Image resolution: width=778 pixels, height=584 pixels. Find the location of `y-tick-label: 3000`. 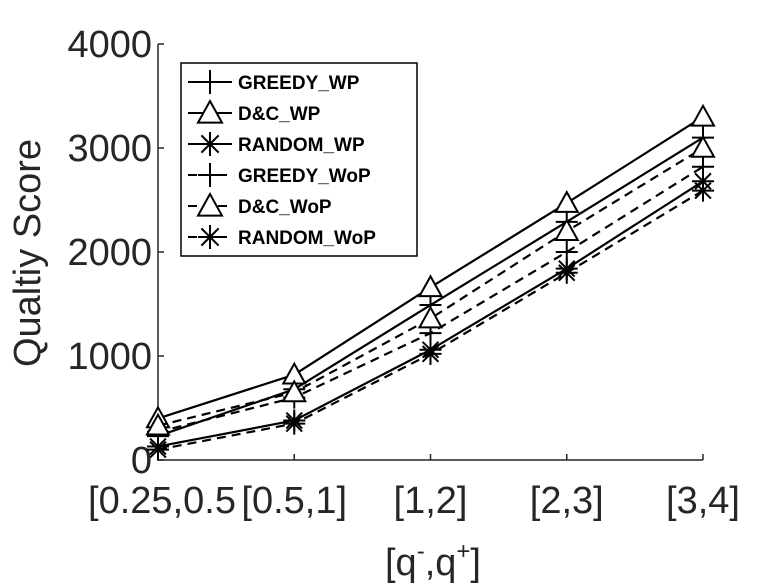

y-tick-label: 3000 is located at coordinates (109, 149).